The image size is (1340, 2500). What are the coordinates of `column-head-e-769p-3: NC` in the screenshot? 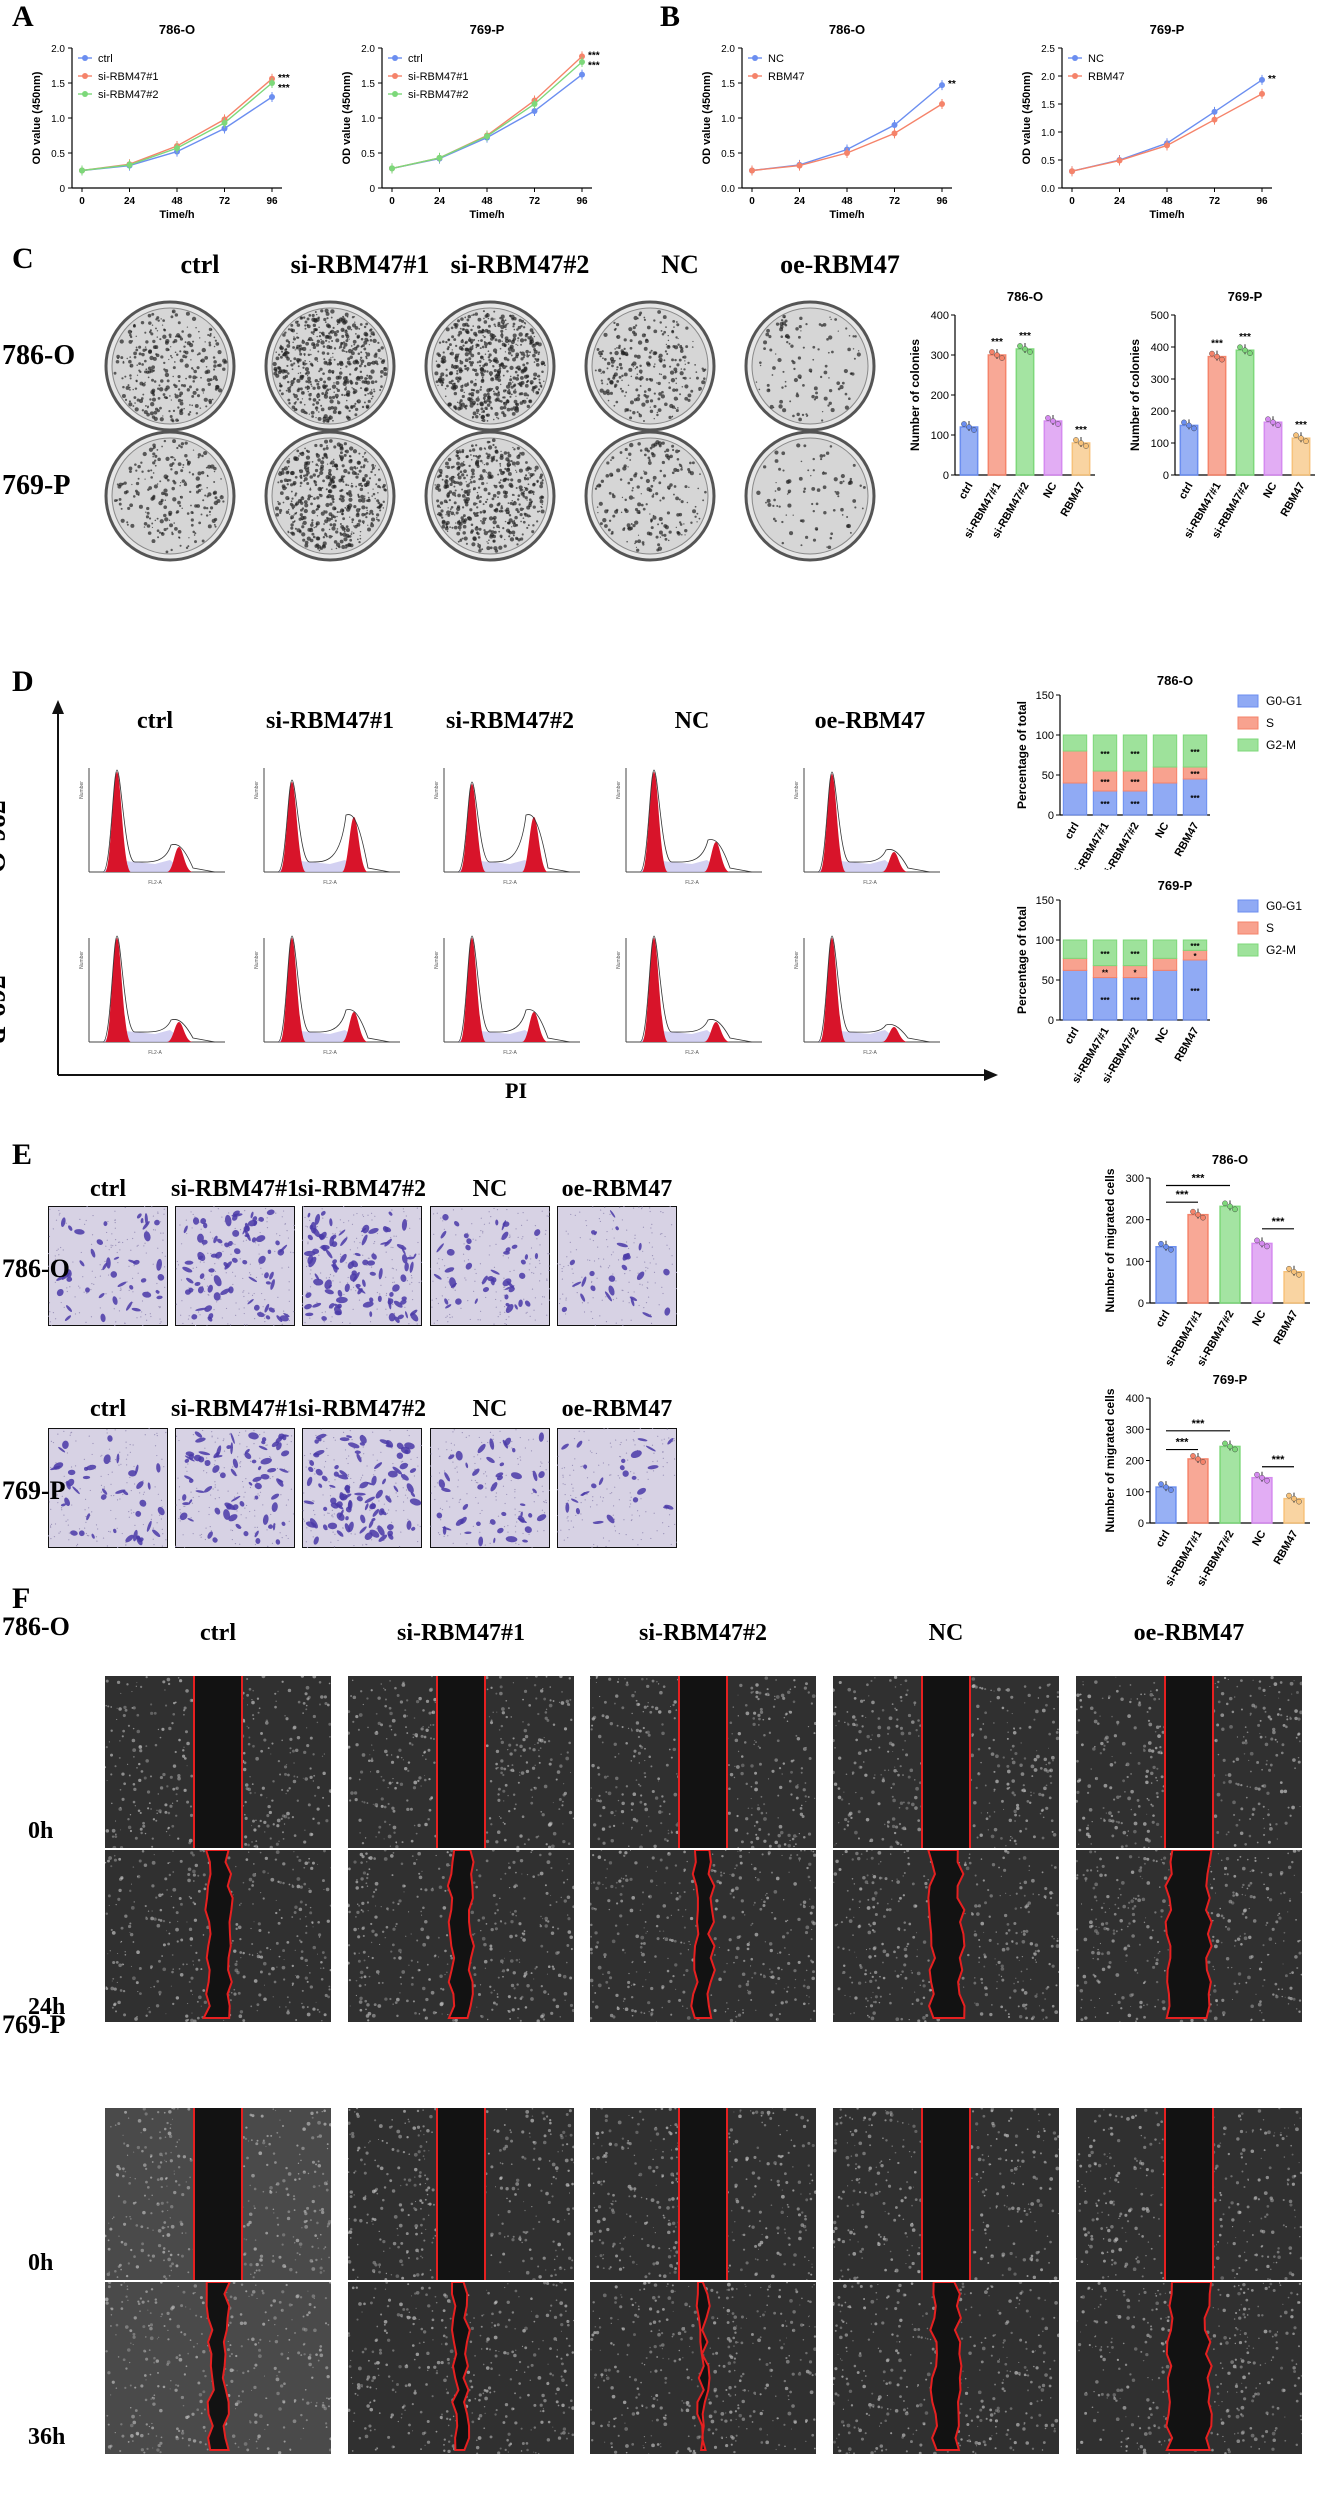 It's located at (490, 1409).